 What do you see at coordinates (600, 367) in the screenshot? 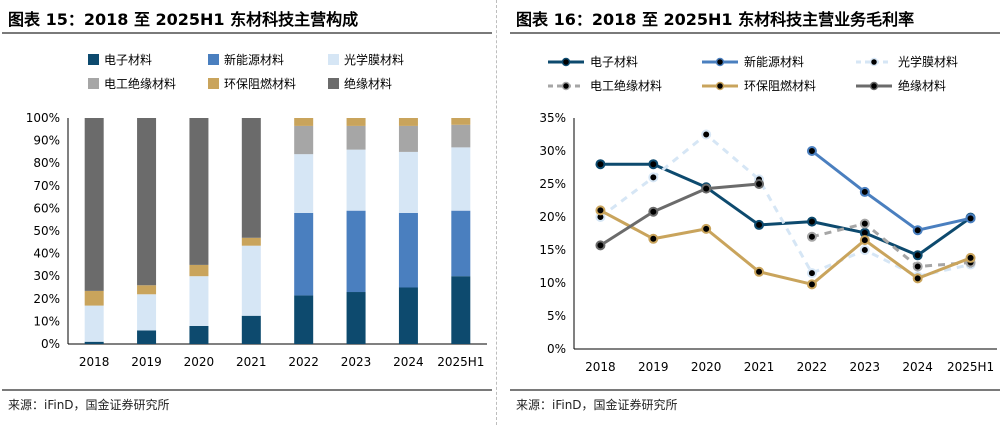
I see `x-tick-label: 2018` at bounding box center [600, 367].